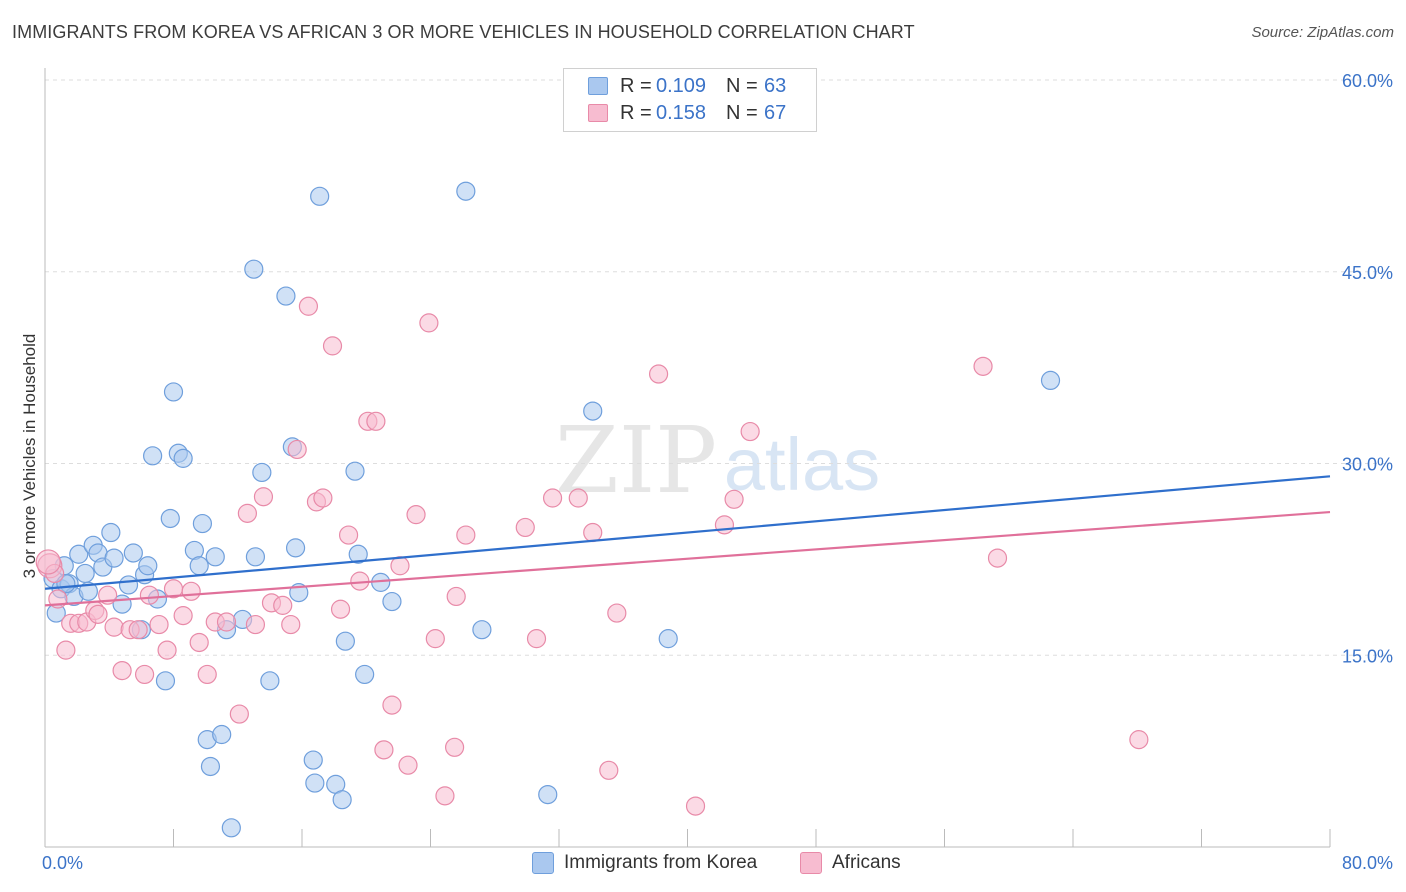 This screenshot has width=1406, height=892. Describe the element at coordinates (775, 112) in the screenshot. I see `n-value: 67` at that location.